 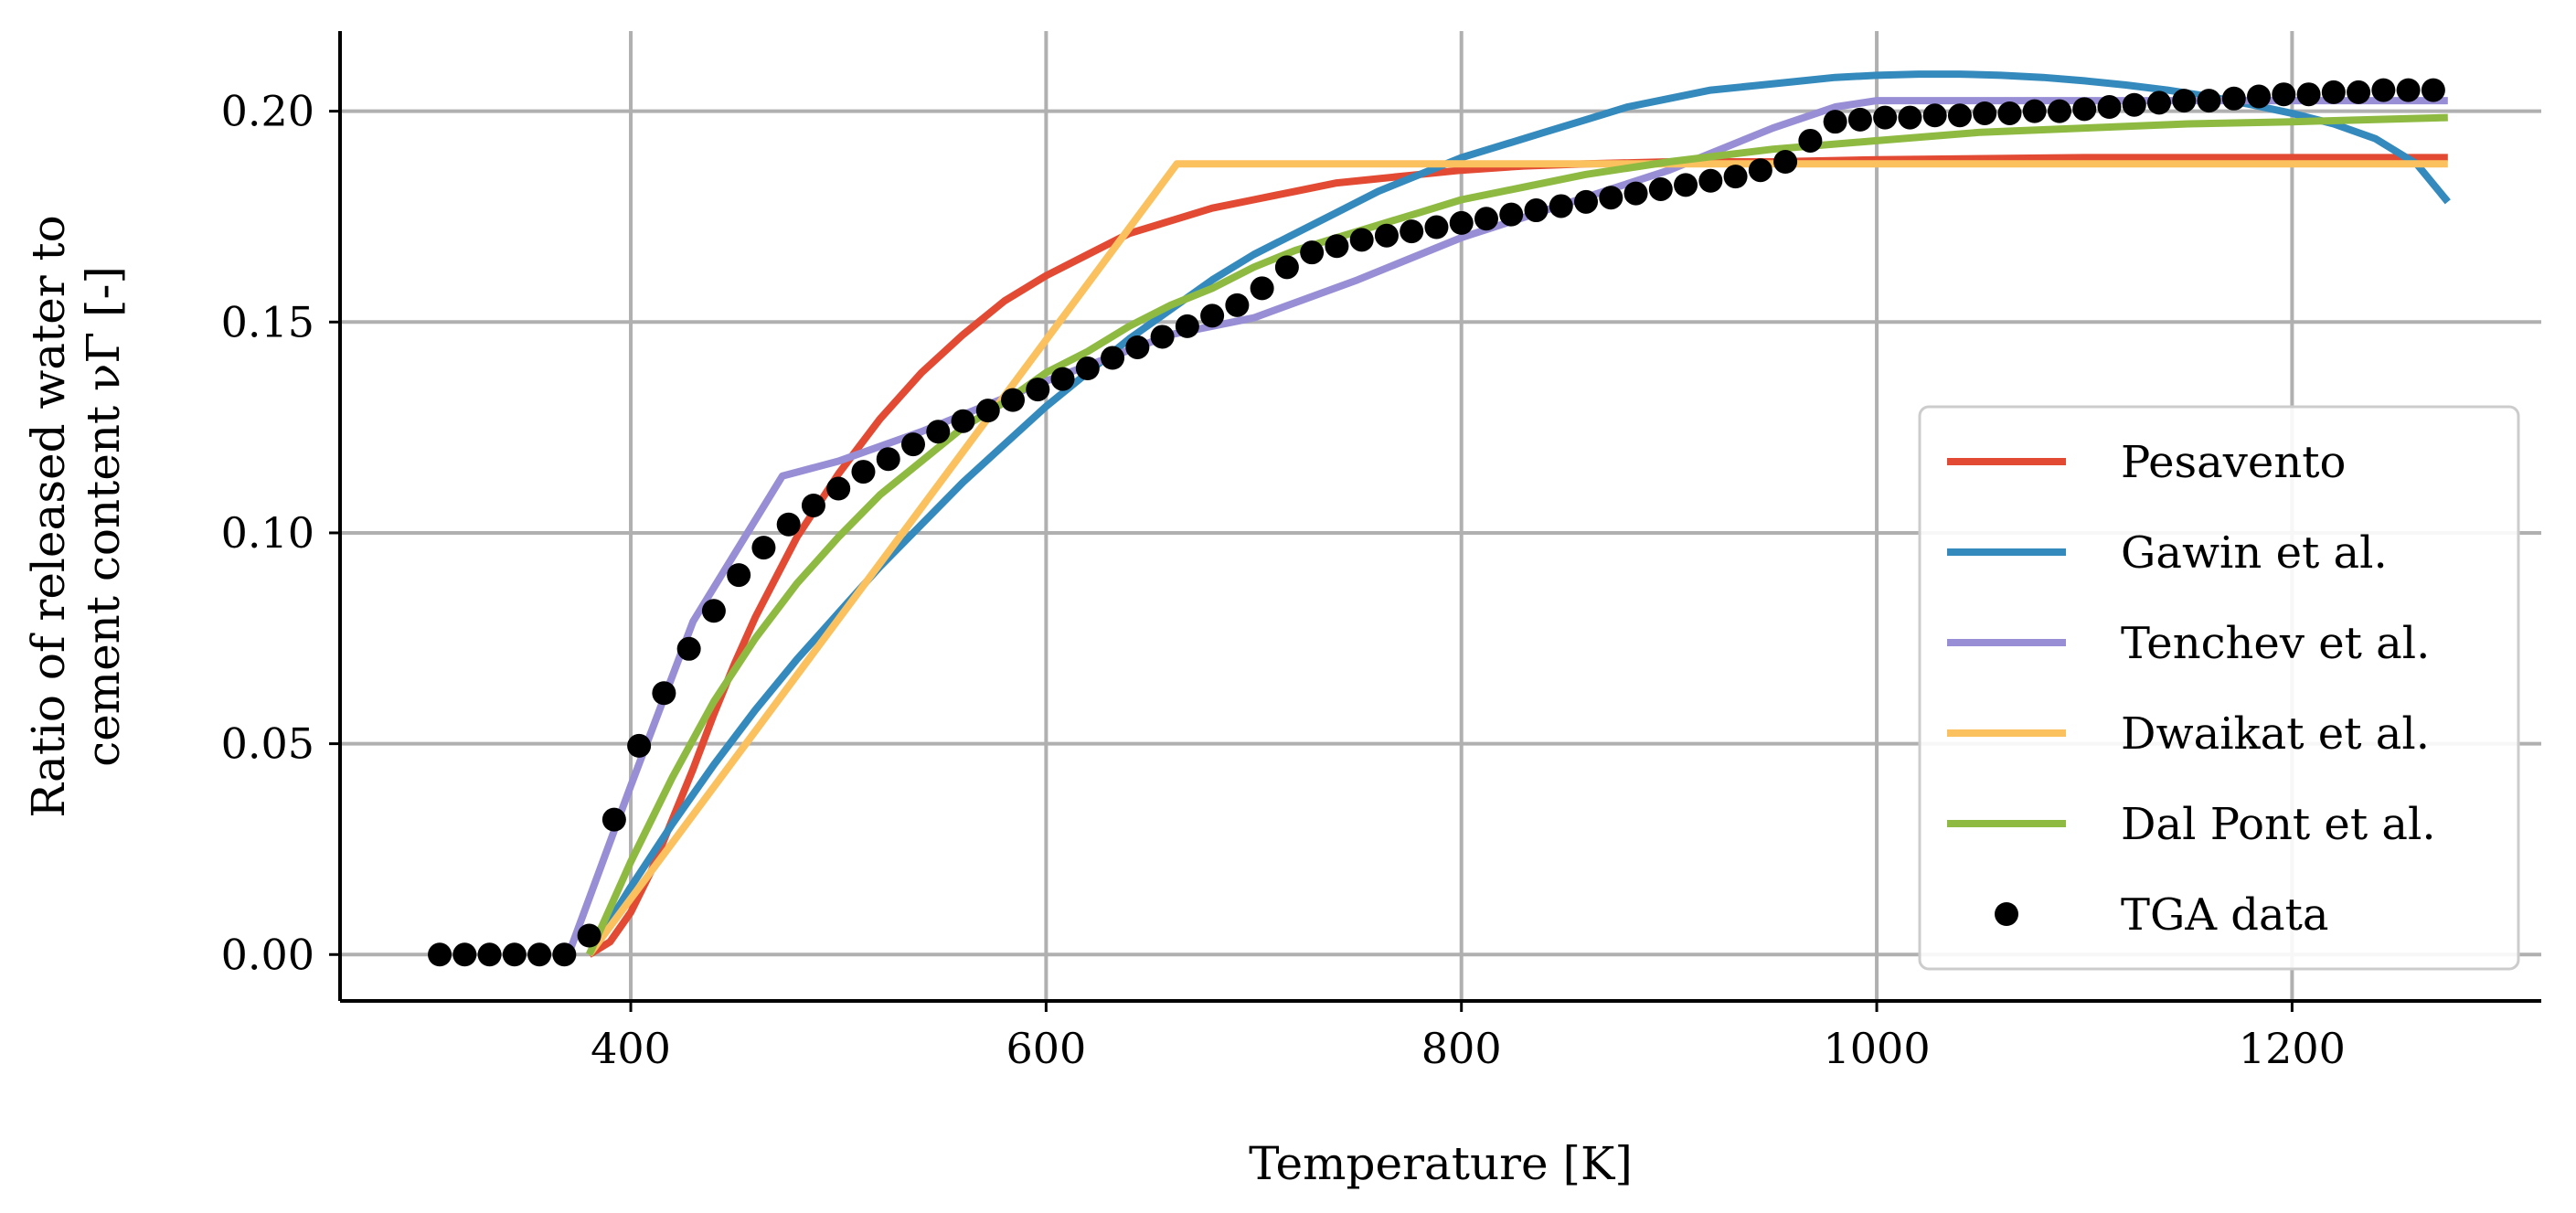 What do you see at coordinates (268, 955) in the screenshot?
I see `y-tick-label: 0.00` at bounding box center [268, 955].